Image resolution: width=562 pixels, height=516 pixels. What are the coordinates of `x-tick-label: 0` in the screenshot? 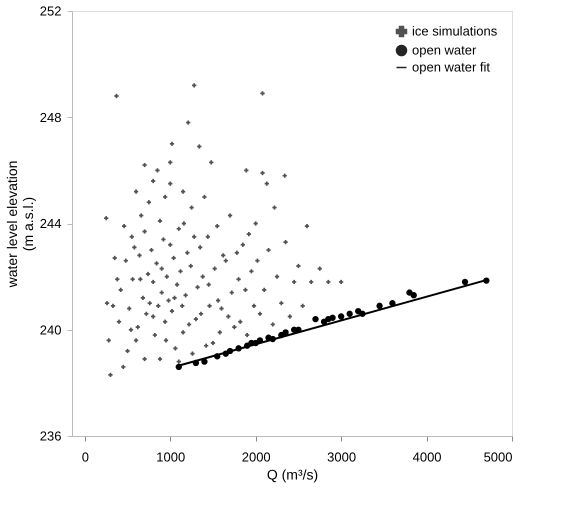 It's located at (85, 457).